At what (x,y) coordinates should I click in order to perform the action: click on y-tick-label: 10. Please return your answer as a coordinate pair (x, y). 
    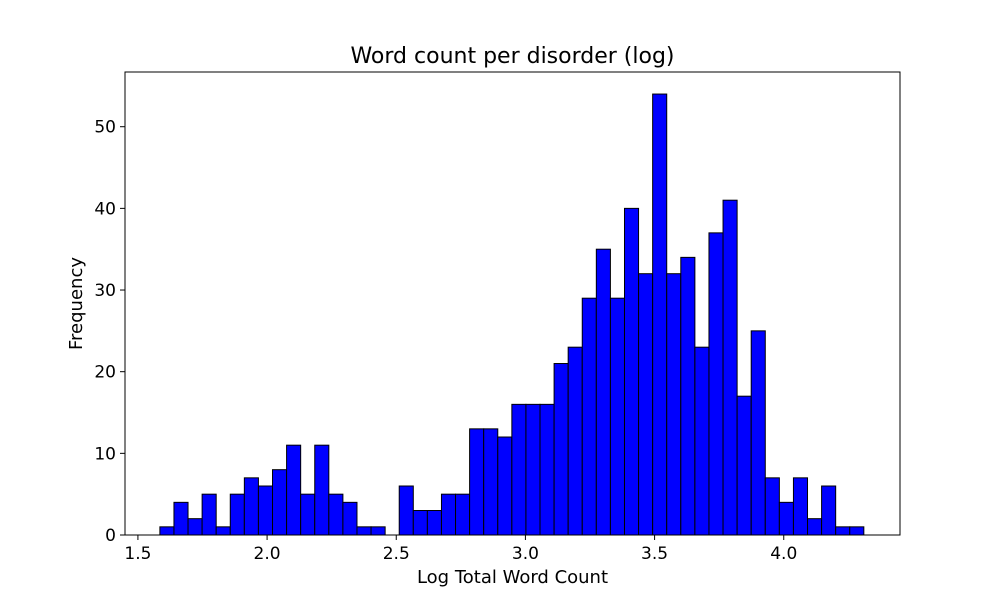
    Looking at the image, I should click on (105, 454).